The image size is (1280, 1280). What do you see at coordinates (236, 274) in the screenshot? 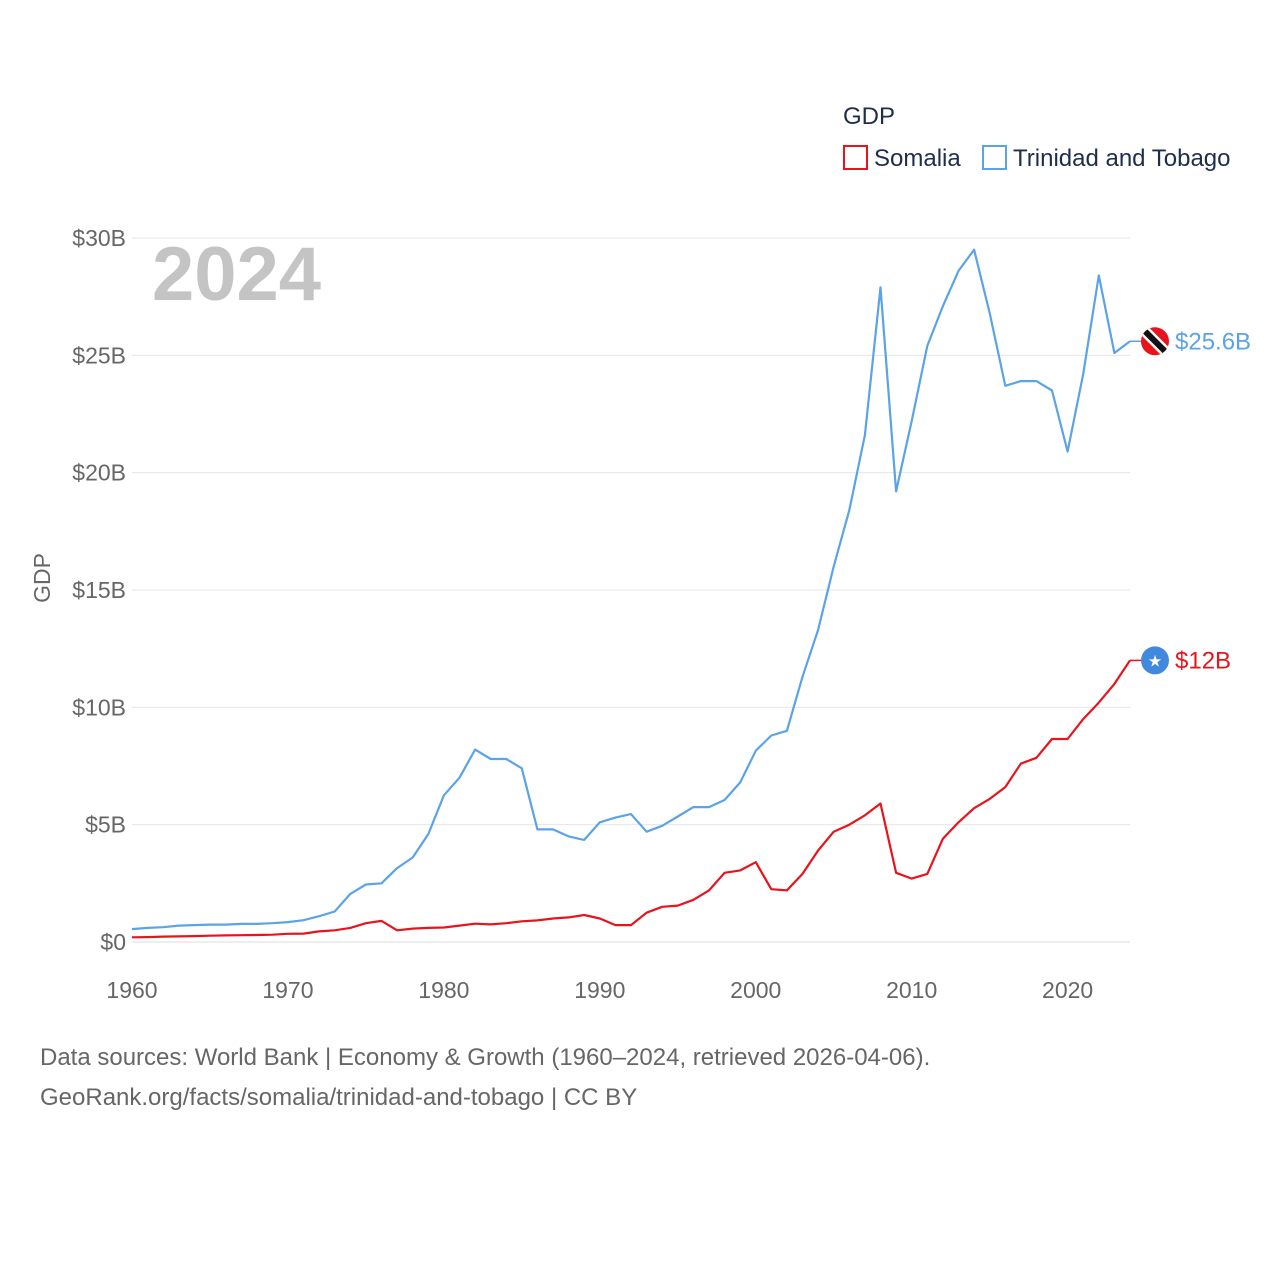
I see `year-label: 2024` at bounding box center [236, 274].